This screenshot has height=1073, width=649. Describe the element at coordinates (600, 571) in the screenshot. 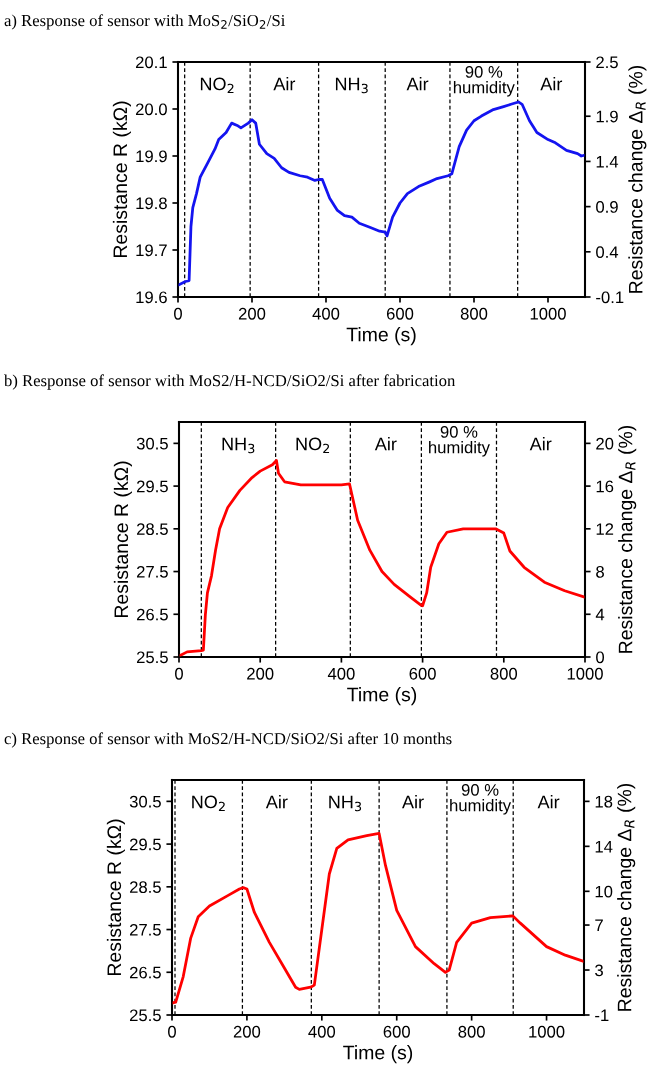

I see `y2-tick-label: 8` at that location.